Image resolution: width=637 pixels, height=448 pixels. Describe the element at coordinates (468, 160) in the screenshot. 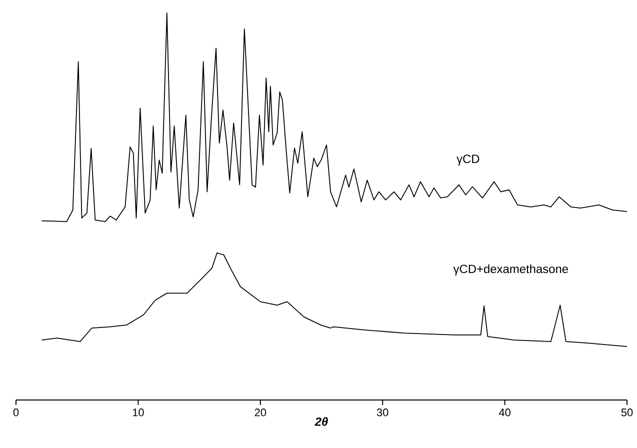

I see `series-label: γCD` at that location.